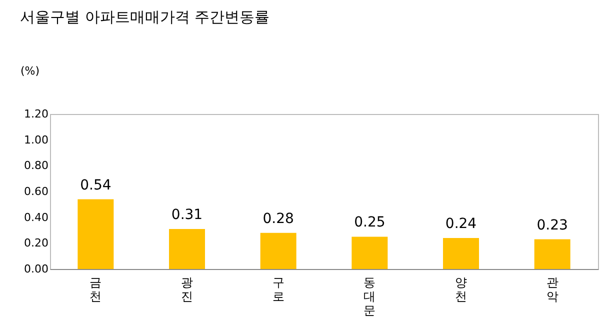 The height and width of the screenshot is (321, 613). Describe the element at coordinates (96, 290) in the screenshot. I see `x-tick-label: 금천` at that location.